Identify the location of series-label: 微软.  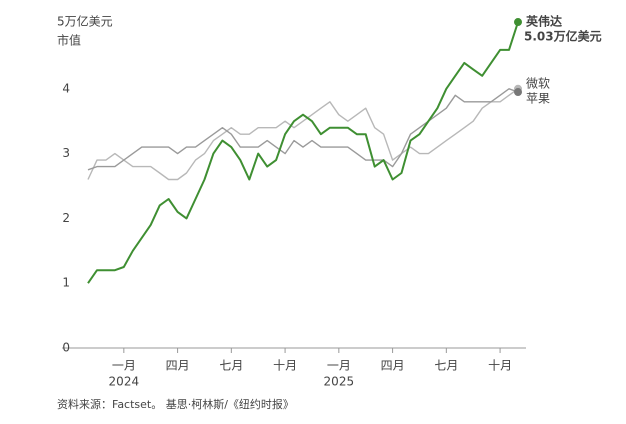
(538, 84).